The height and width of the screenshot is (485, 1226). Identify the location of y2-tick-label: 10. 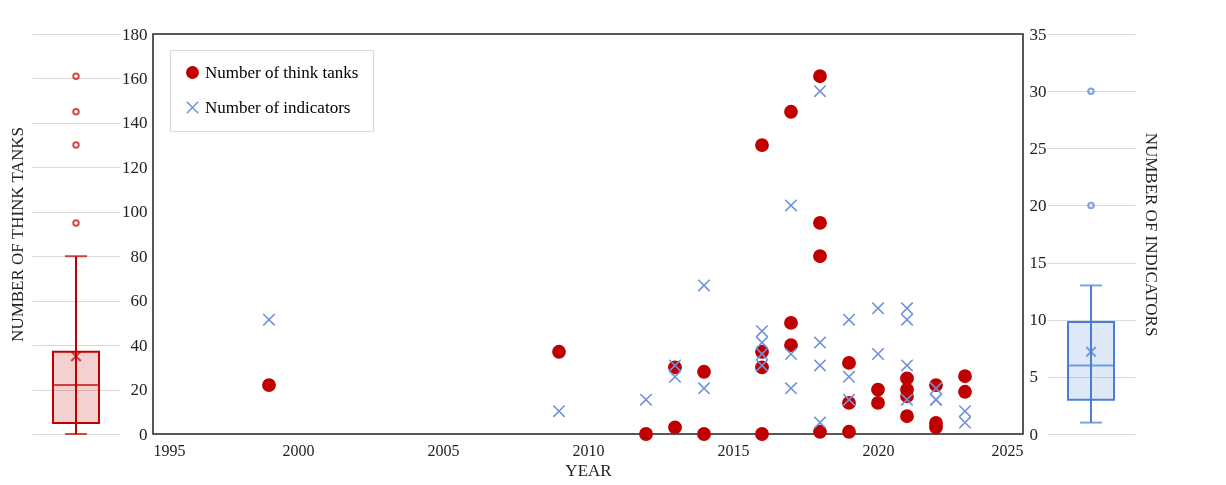
(1038, 320).